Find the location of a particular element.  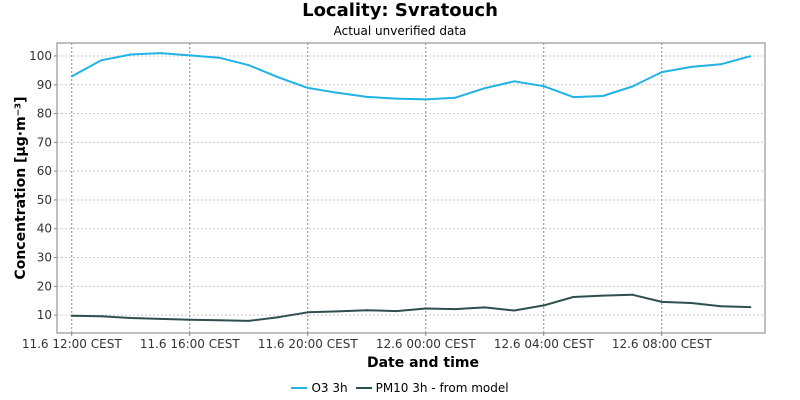

y-tick-label: 60 is located at coordinates (44, 171).